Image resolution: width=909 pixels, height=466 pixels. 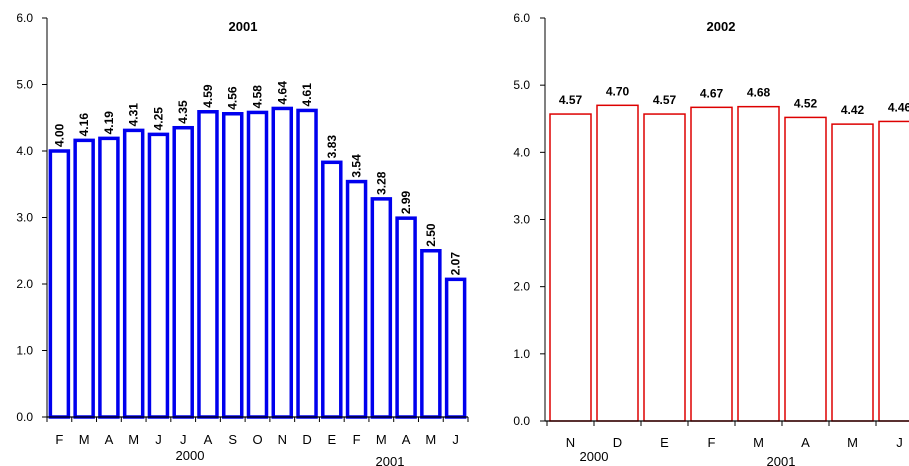 I want to click on left-data-label: 2.07, so click(x=456, y=264).